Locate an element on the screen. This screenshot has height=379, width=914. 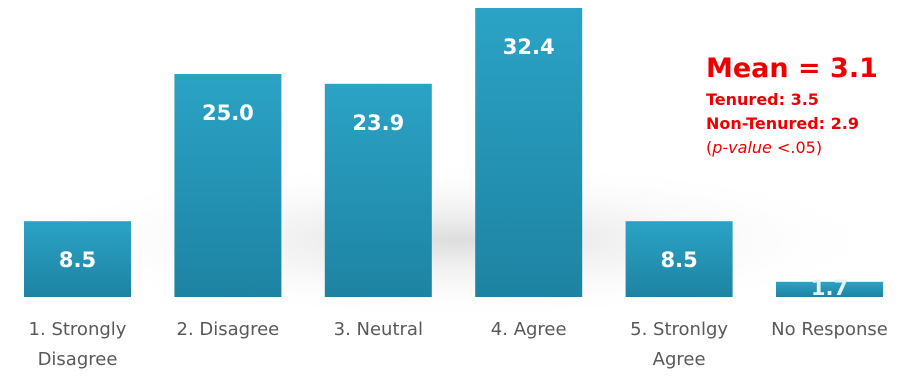
category-label-5-line-1: 5. Stronlgy is located at coordinates (679, 329).